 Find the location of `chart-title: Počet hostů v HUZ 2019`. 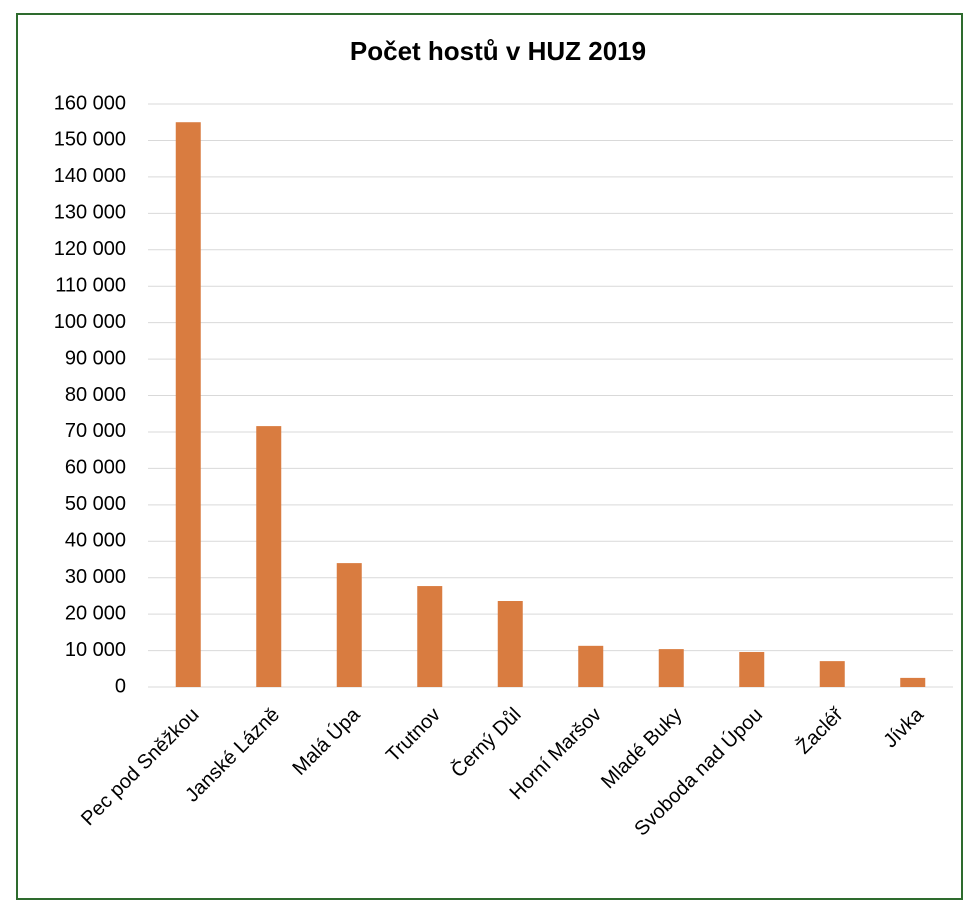

chart-title: Počet hostů v HUZ 2019 is located at coordinates (498, 51).